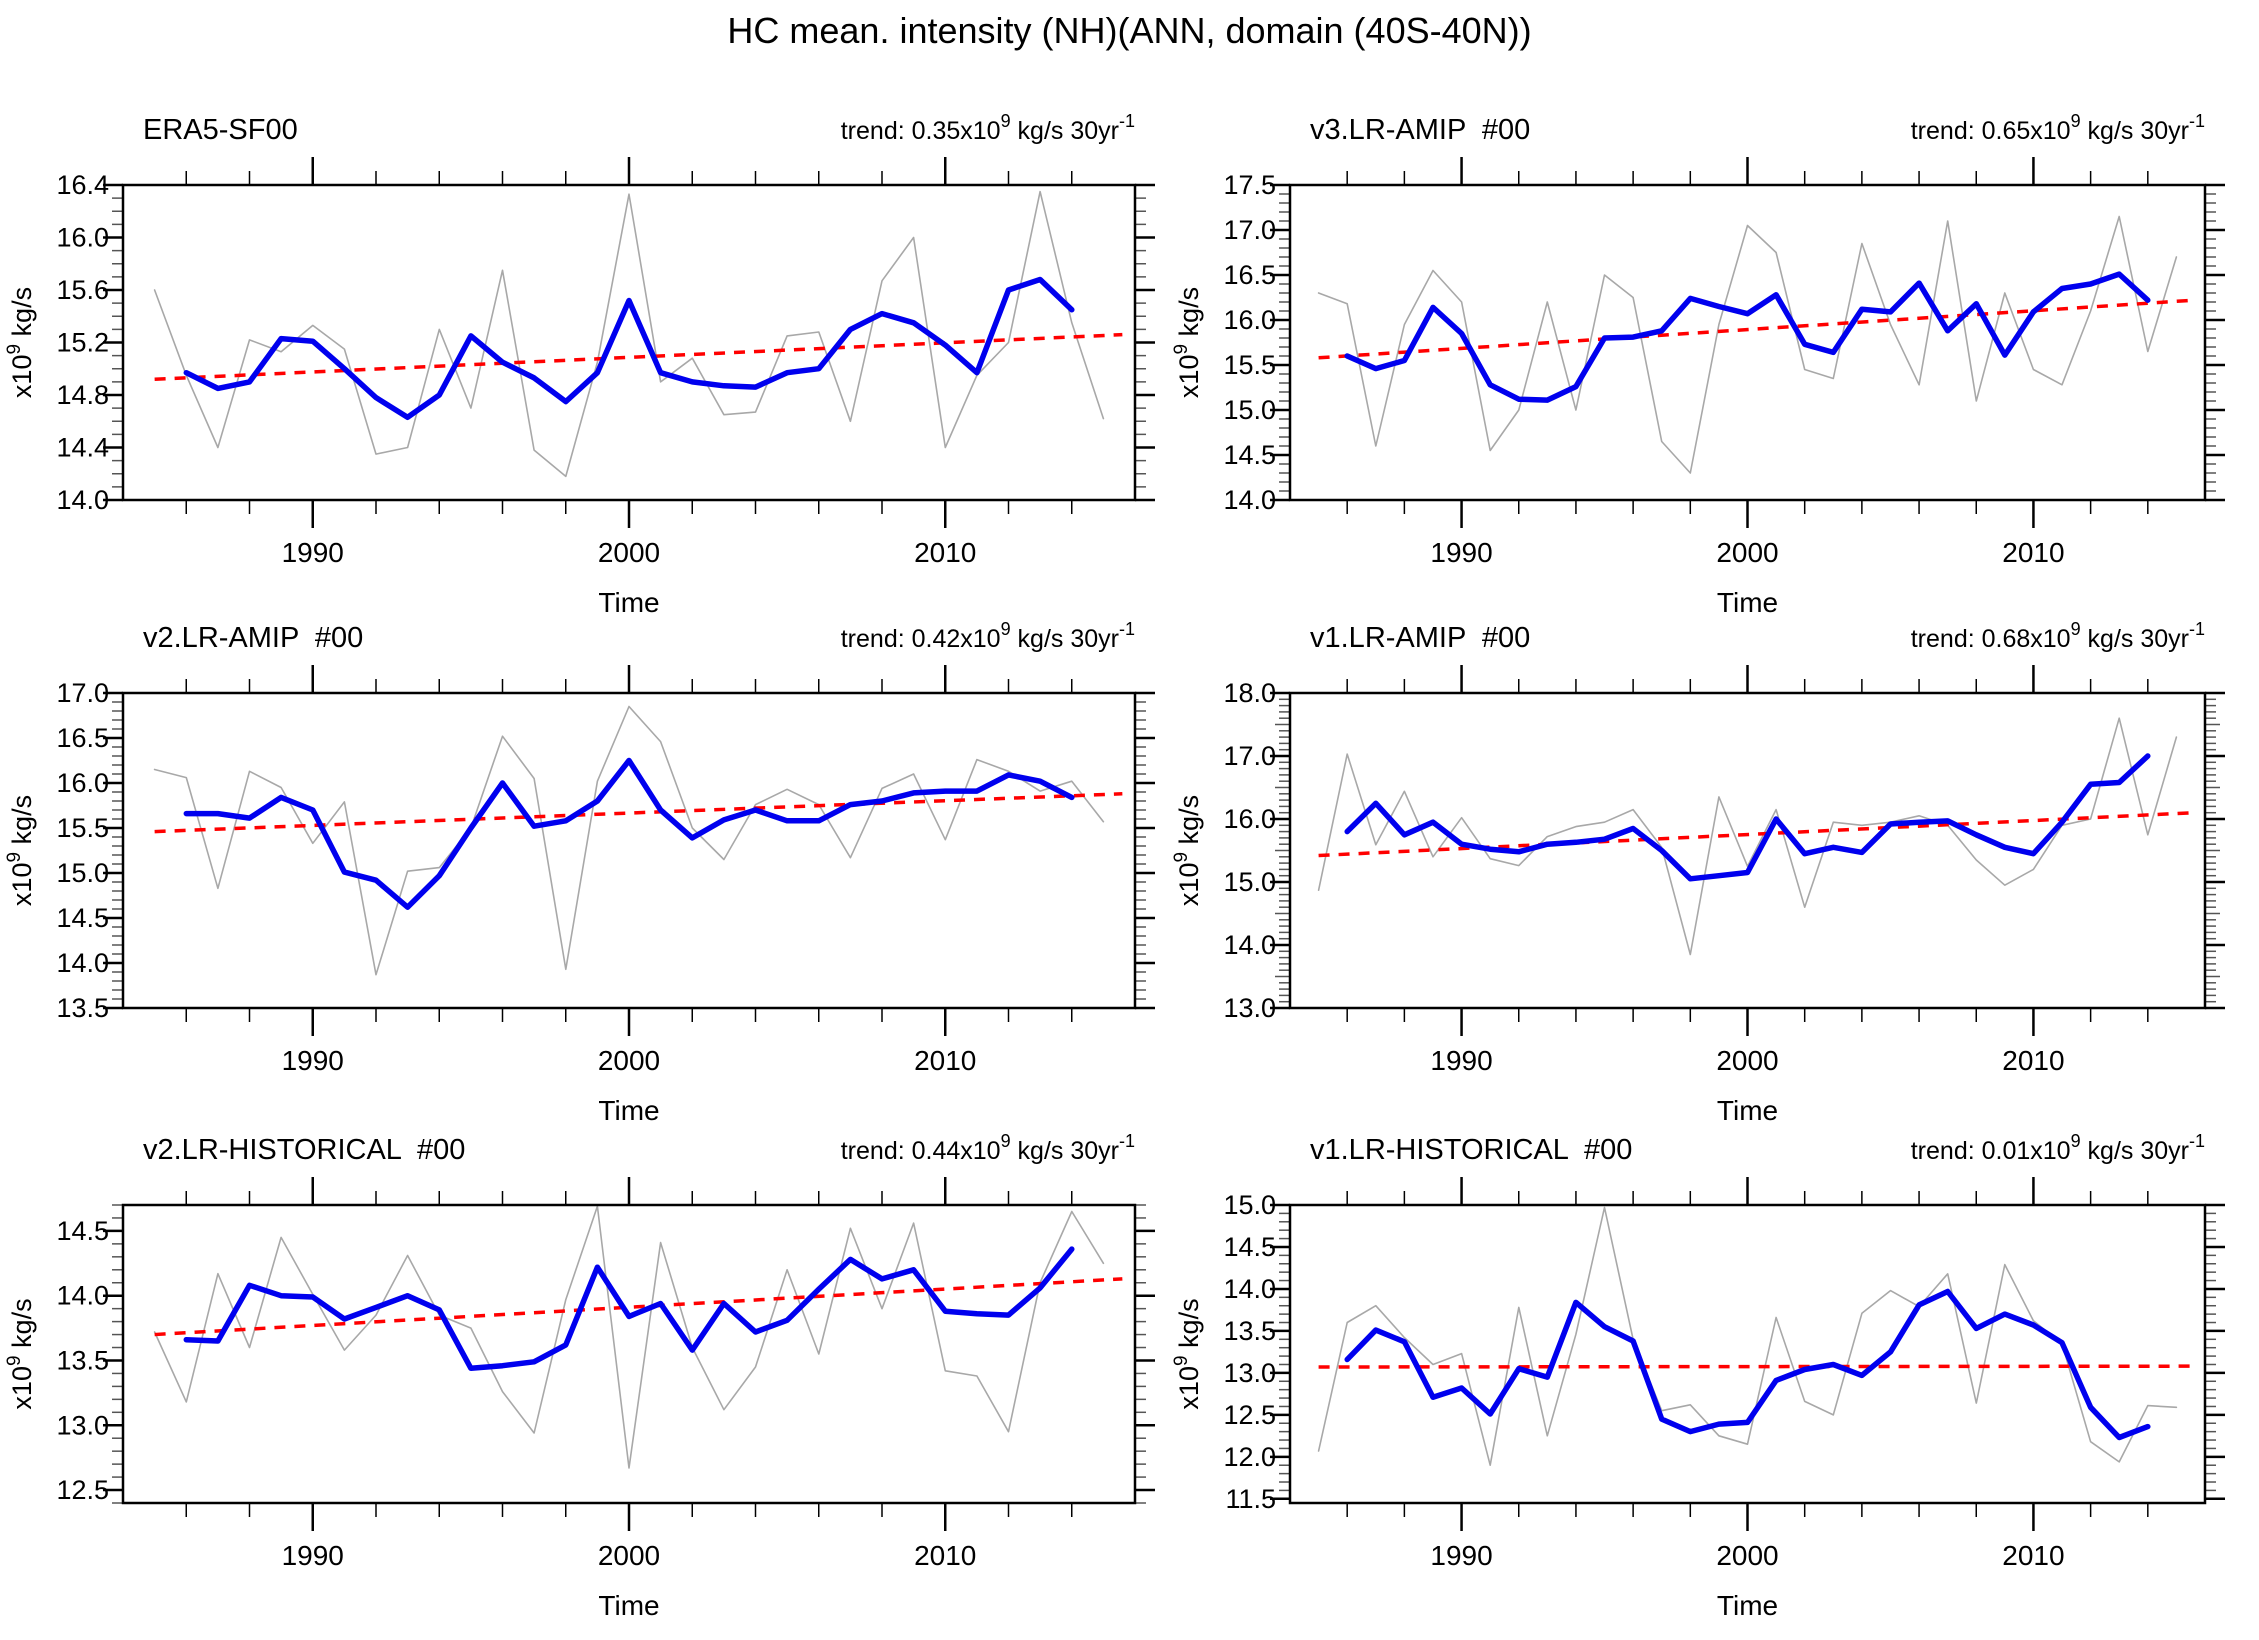  What do you see at coordinates (82, 343) in the screenshot?
I see `y-tick-label: 15.2` at bounding box center [82, 343].